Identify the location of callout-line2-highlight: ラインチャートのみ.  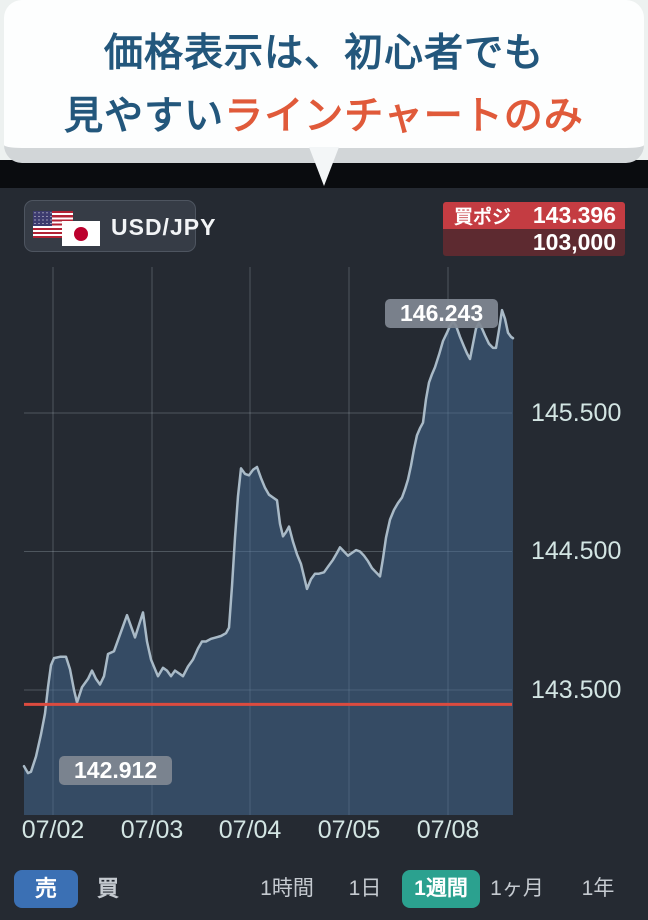
(404, 116).